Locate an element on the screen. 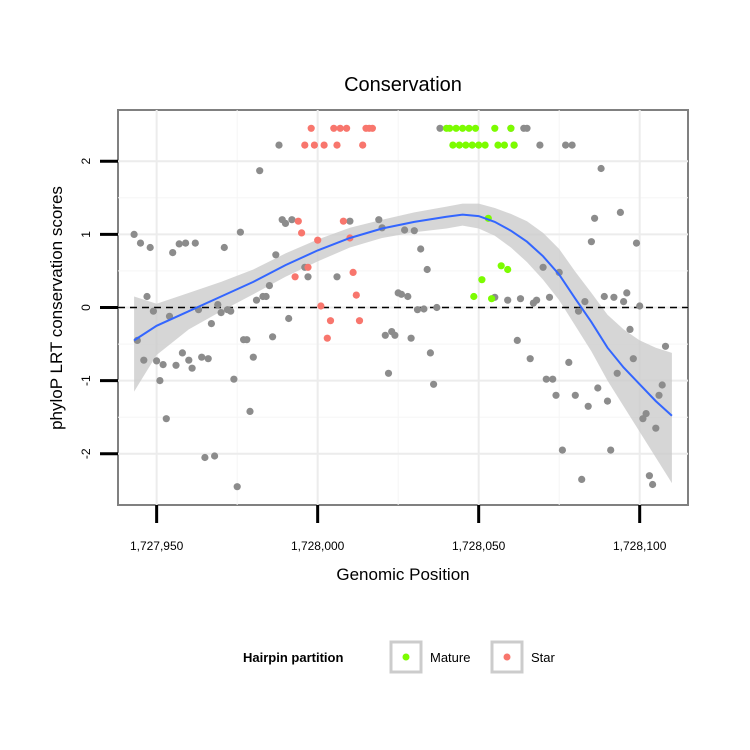 Image resolution: width=750 pixels, height=750 pixels. legend-label-mature: Mature is located at coordinates (450, 657).